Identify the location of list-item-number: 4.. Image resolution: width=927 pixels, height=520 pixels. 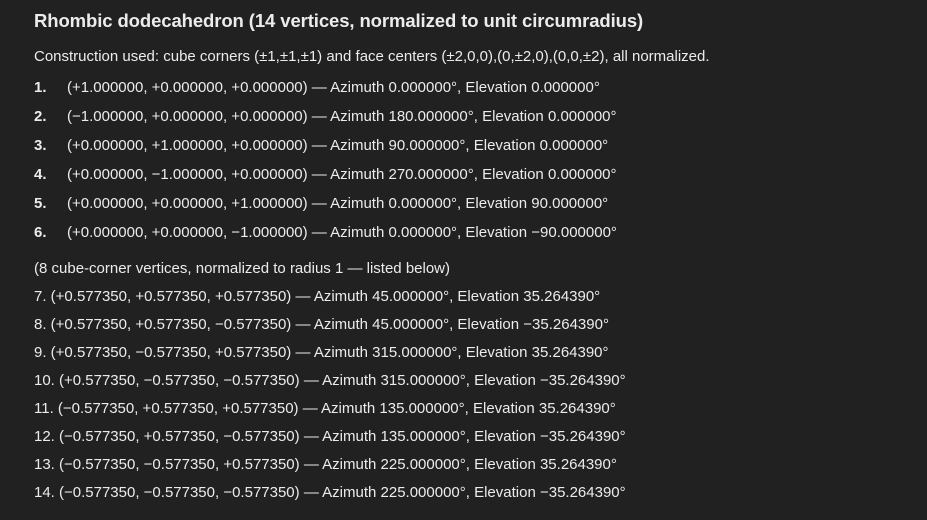
(40, 174).